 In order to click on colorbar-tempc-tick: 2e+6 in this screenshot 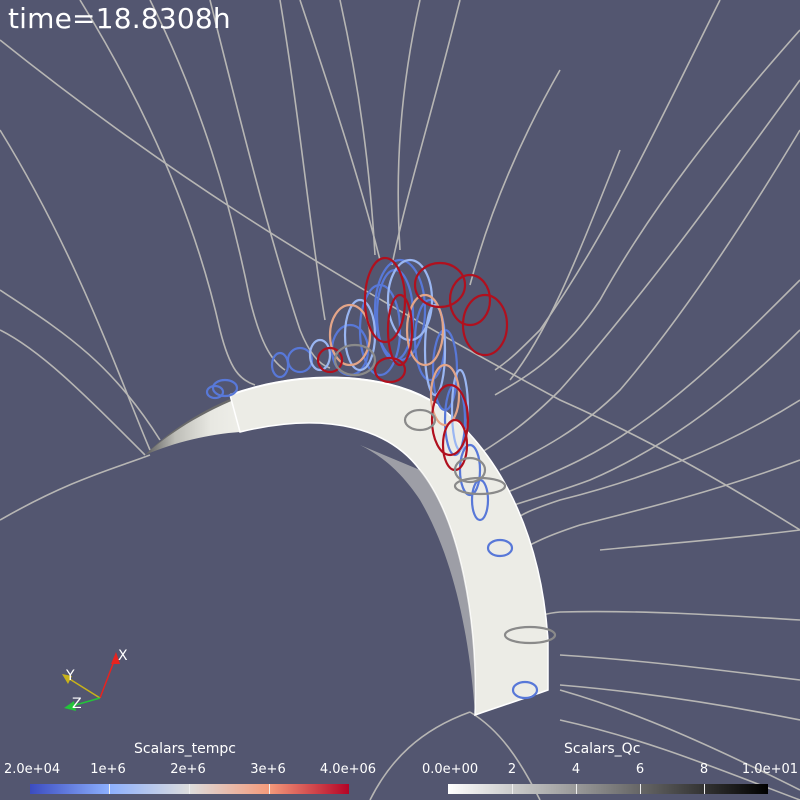, I will do `click(188, 769)`.